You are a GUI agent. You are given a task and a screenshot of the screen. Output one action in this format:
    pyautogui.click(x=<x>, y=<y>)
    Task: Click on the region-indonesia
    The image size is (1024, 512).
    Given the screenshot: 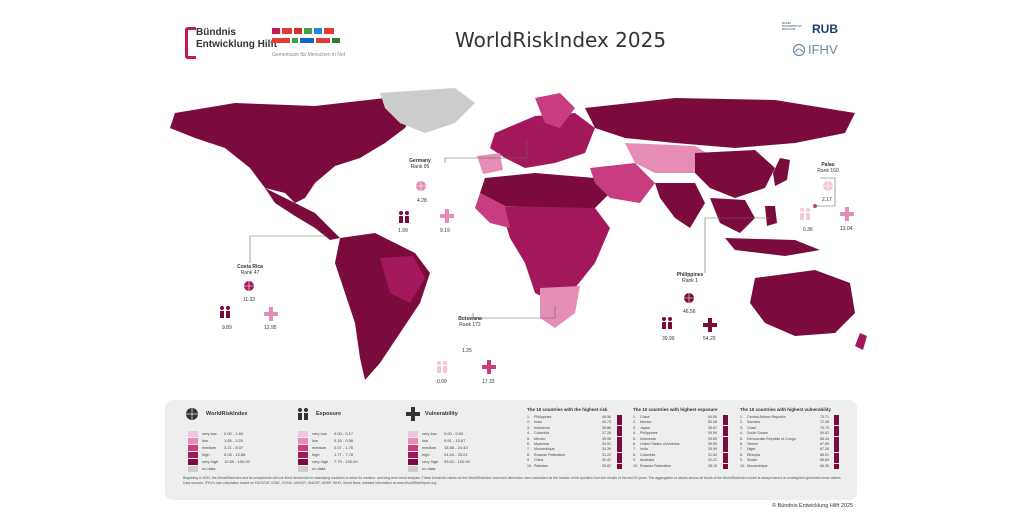 What is the action you would take?
    pyautogui.click(x=772, y=247)
    